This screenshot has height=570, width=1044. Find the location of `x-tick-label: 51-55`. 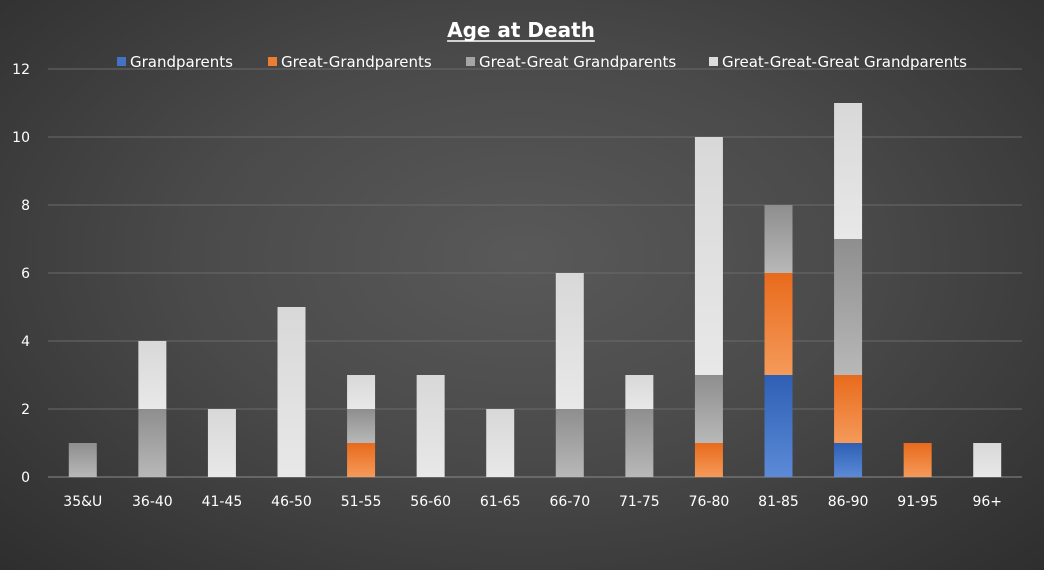

x-tick-label: 51-55 is located at coordinates (361, 502).